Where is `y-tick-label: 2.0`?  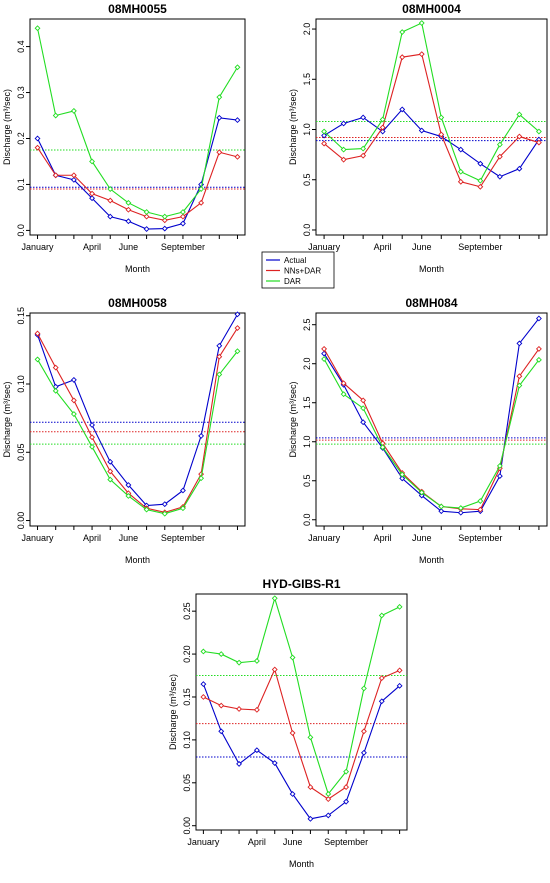
y-tick-label: 2.0 is located at coordinates (307, 29).